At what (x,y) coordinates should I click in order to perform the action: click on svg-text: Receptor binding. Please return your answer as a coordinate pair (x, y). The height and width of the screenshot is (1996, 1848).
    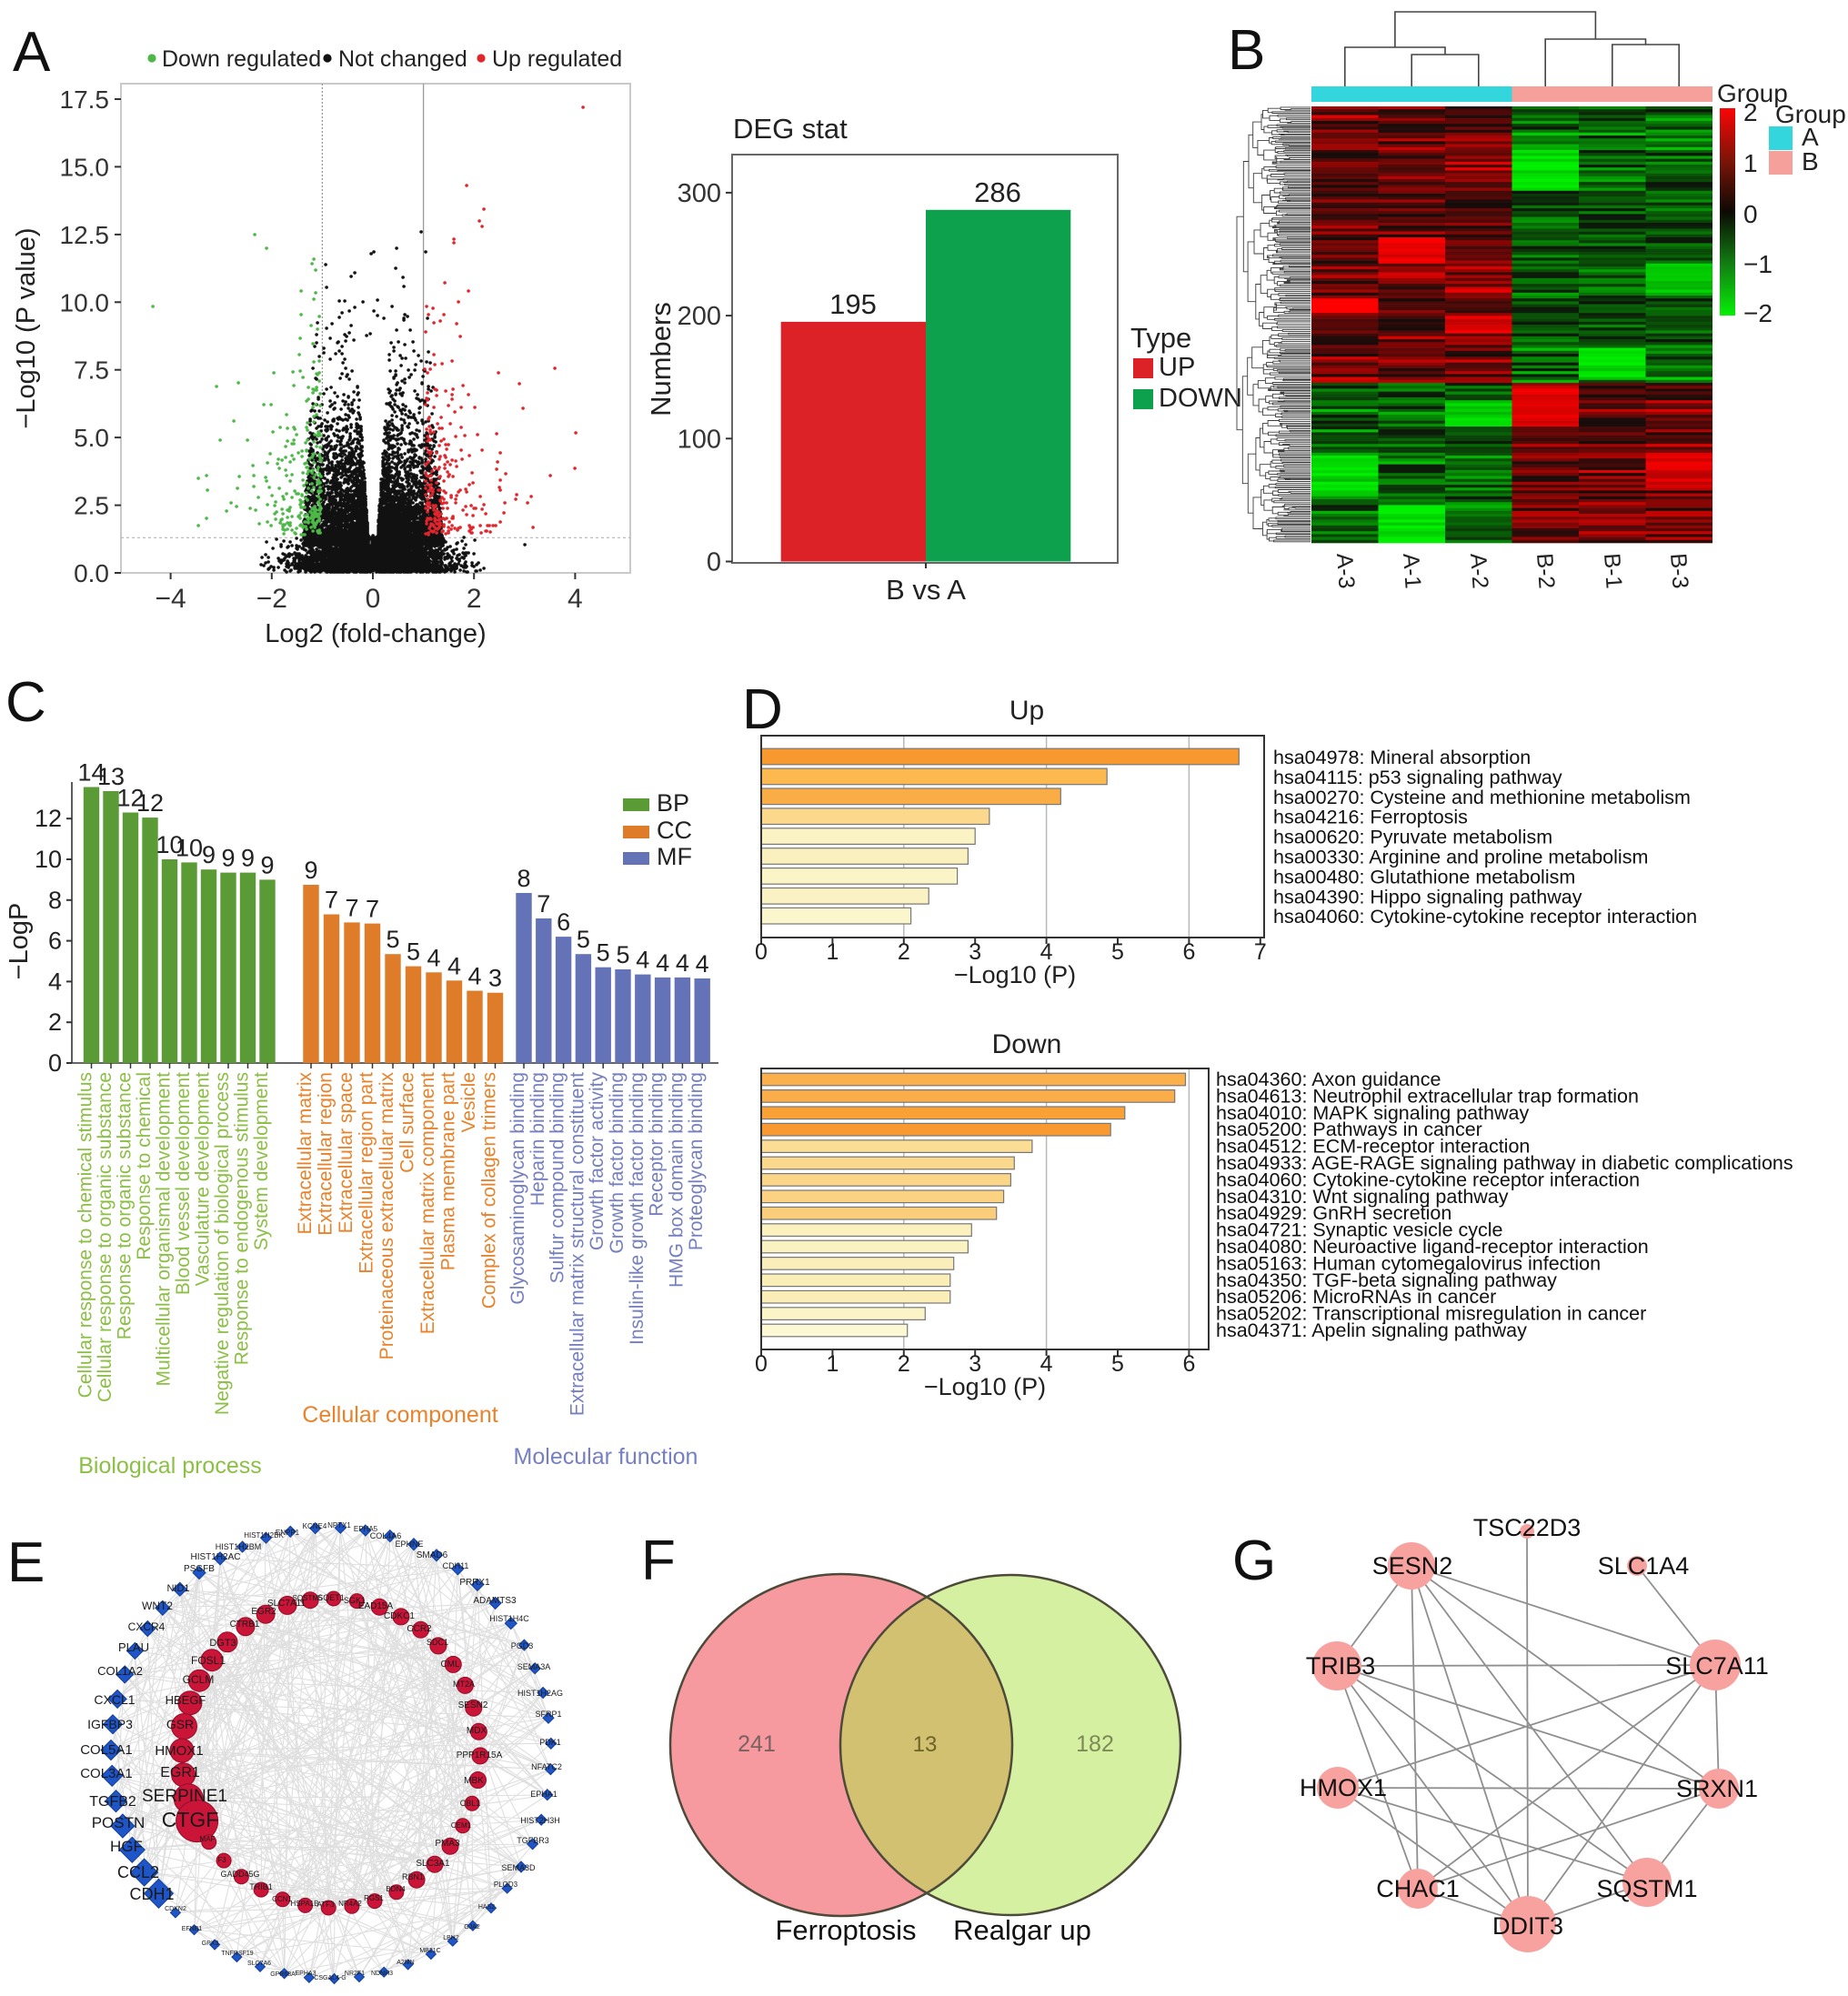
    Looking at the image, I should click on (658, 1144).